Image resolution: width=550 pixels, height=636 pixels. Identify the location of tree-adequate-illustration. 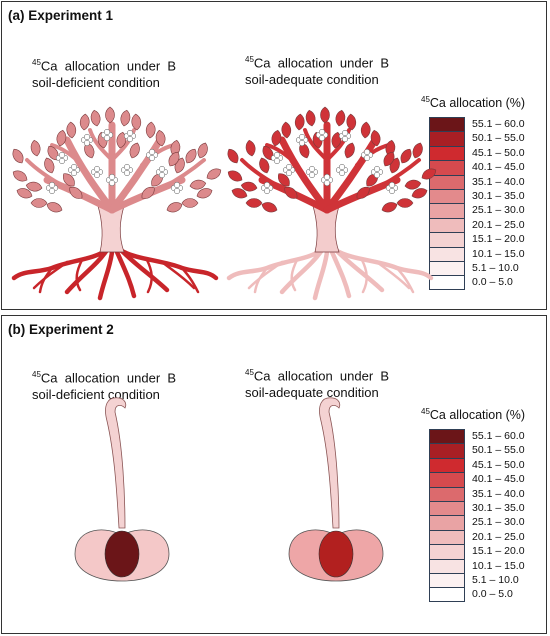
(331, 203).